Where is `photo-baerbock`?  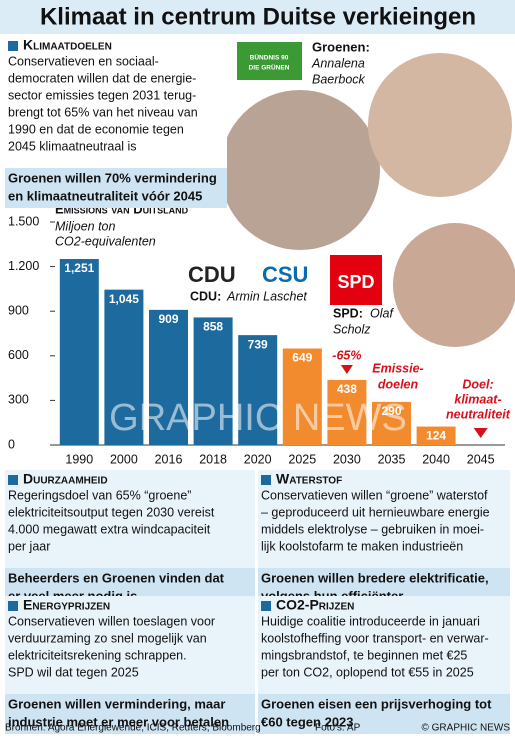
photo-baerbock is located at coordinates (440, 125).